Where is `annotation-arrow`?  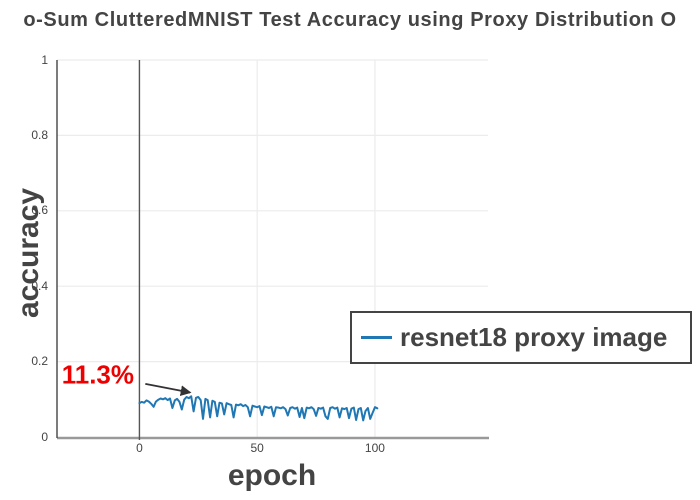 annotation-arrow is located at coordinates (168, 389).